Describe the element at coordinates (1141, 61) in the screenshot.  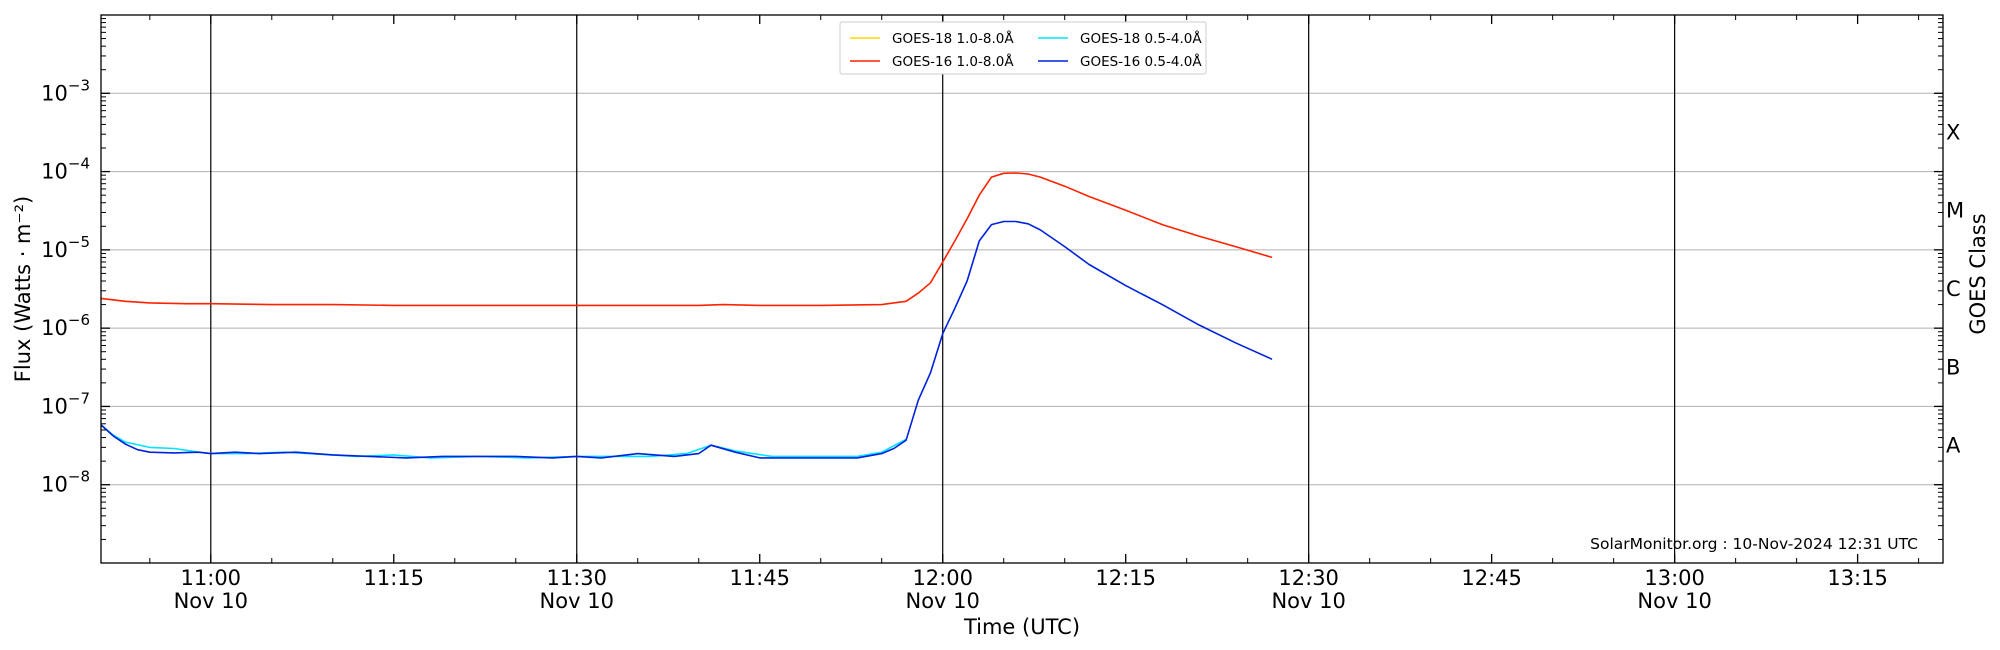
I see `legend-entry-label: GOES-16 0.5-4.0Å` at that location.